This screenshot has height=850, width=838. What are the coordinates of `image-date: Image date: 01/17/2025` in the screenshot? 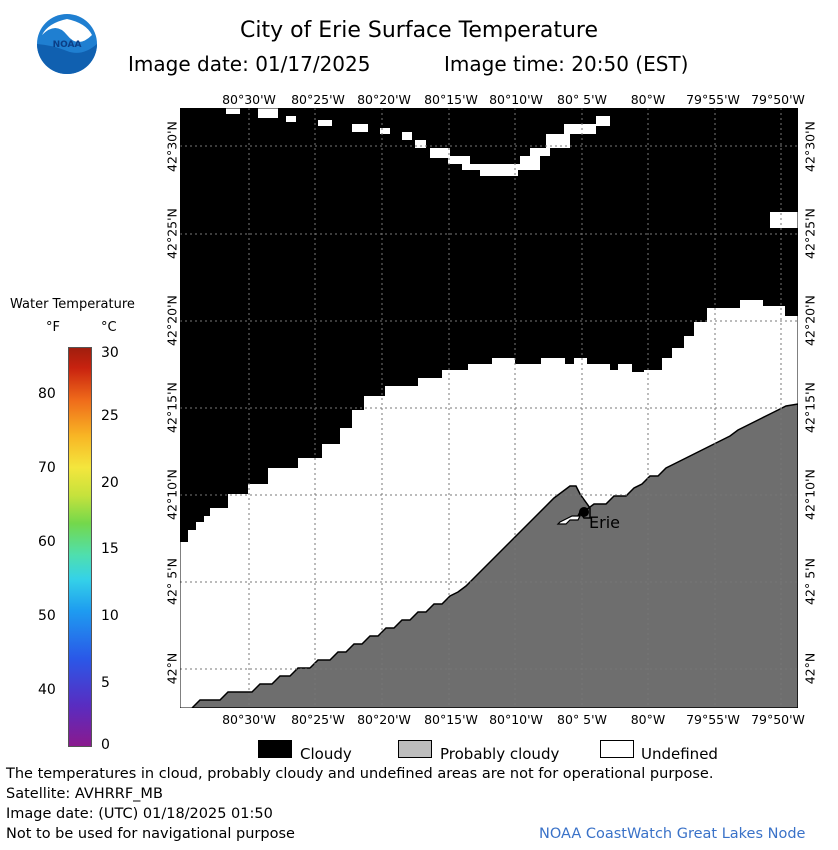 It's located at (249, 64).